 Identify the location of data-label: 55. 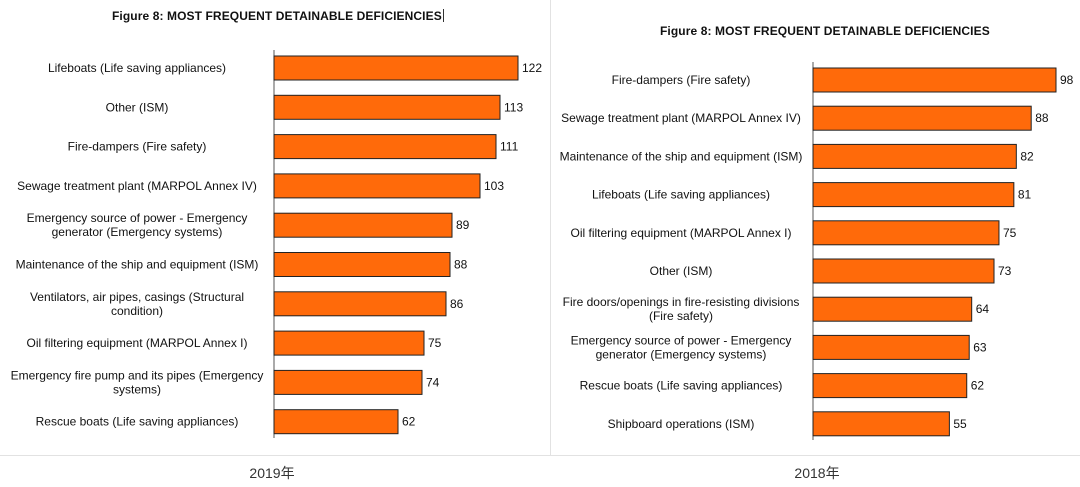
(960, 424).